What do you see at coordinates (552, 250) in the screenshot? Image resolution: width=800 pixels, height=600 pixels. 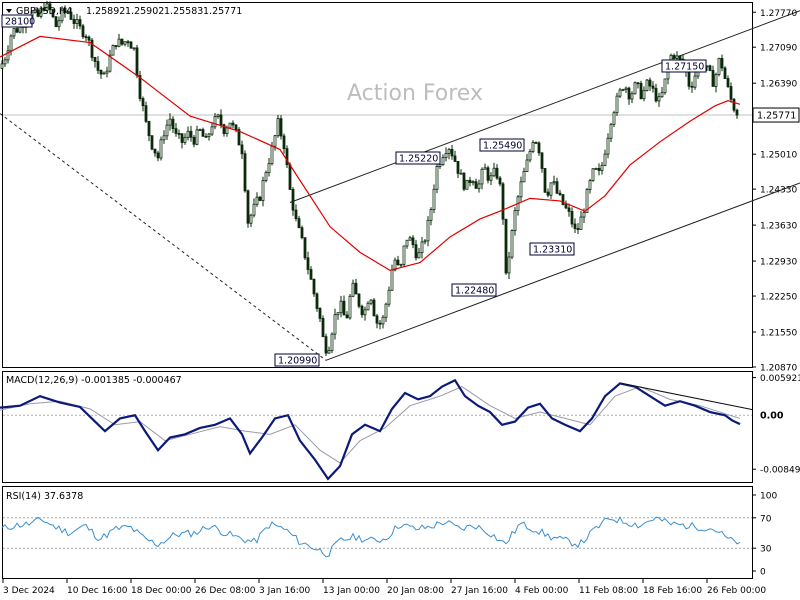 I see `price-marker-label: 1.23310` at bounding box center [552, 250].